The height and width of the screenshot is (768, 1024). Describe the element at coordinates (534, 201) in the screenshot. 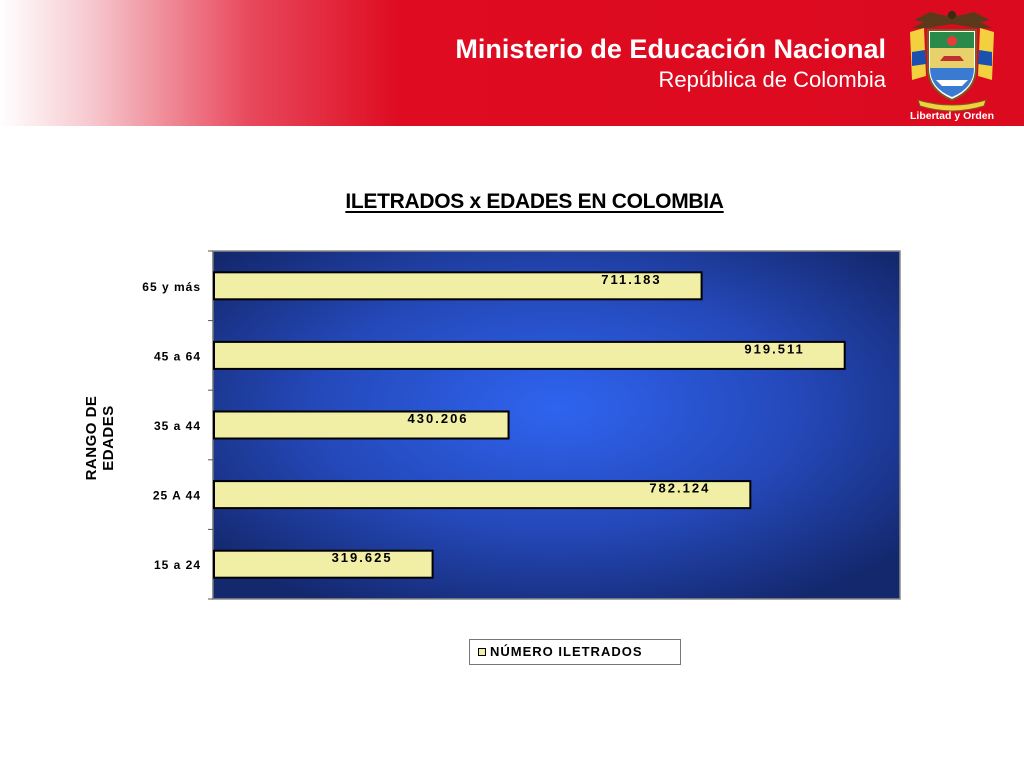

I see `chart-title-text: ILETRADOS x EDADES EN COLOMBIA` at that location.